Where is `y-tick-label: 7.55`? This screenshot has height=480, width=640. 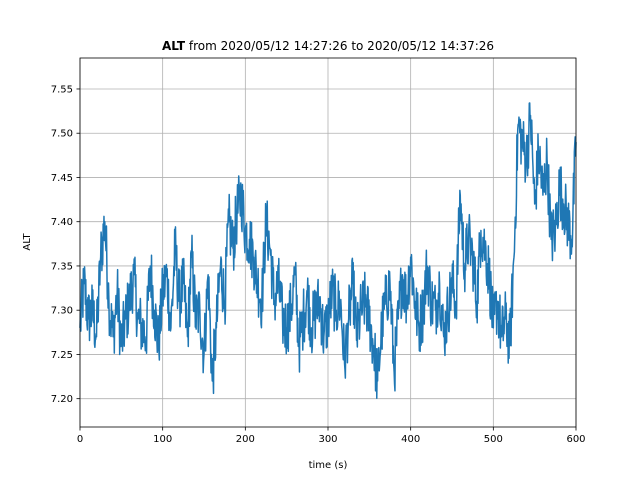 y-tick-label: 7.55 is located at coordinates (62, 89).